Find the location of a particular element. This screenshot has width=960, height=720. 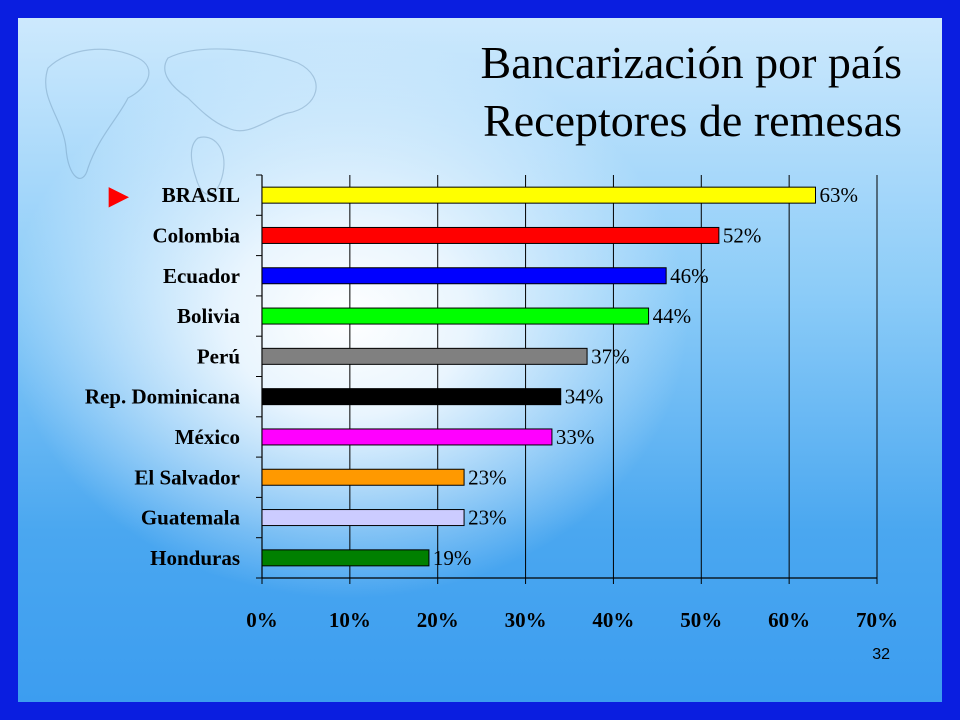

x-tick-label: 40% is located at coordinates (613, 620).